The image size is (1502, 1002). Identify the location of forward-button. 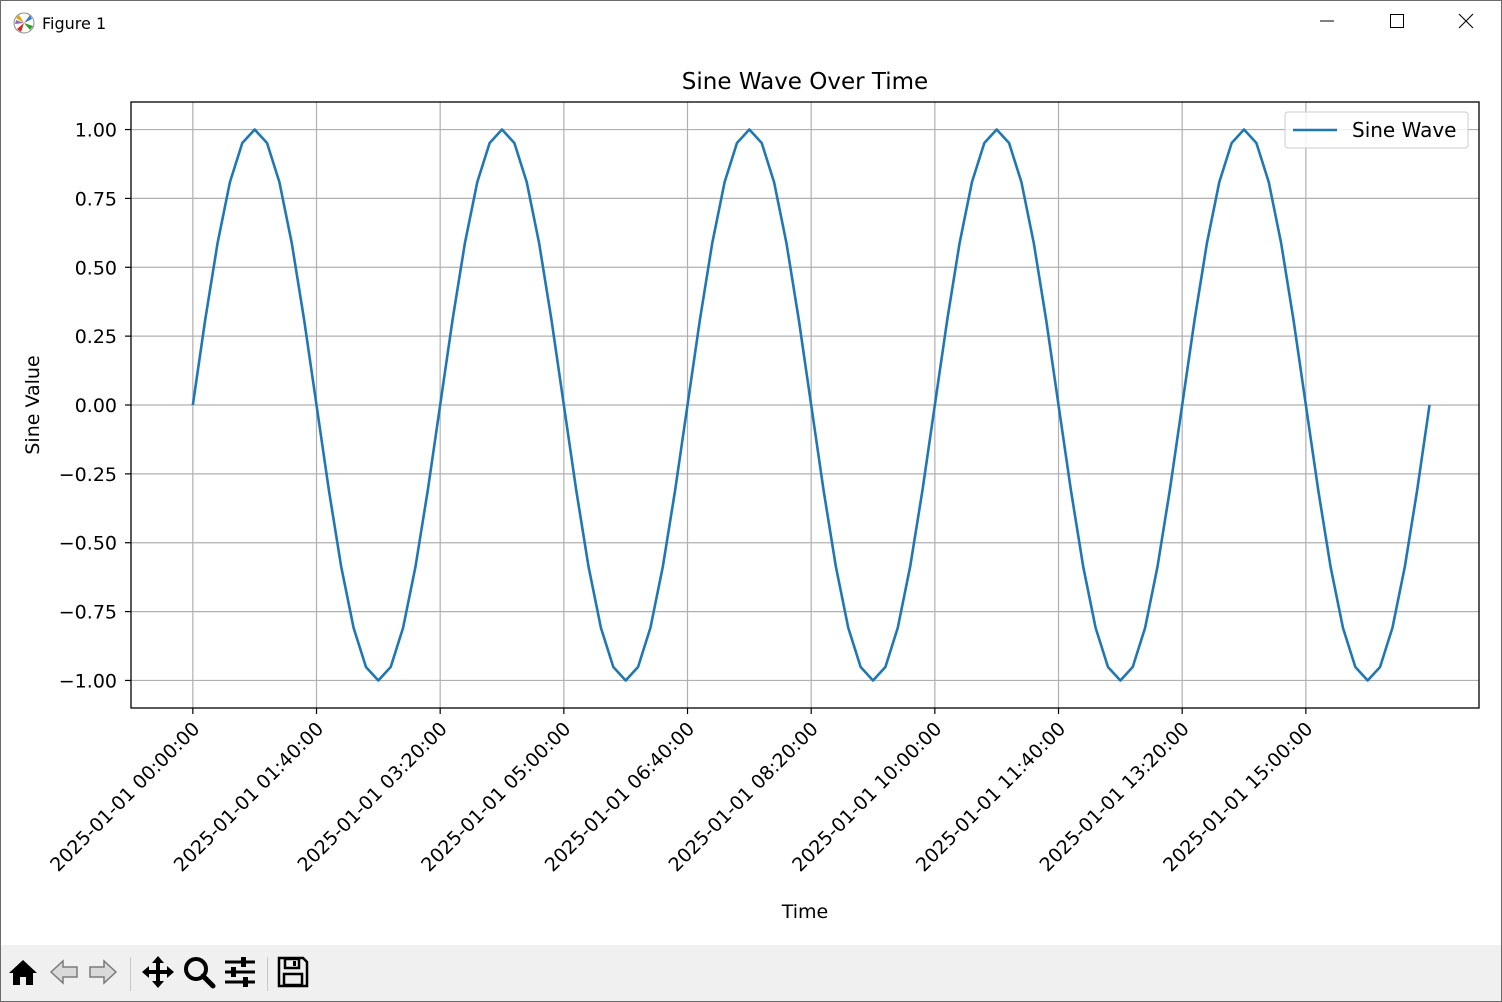
(103, 974).